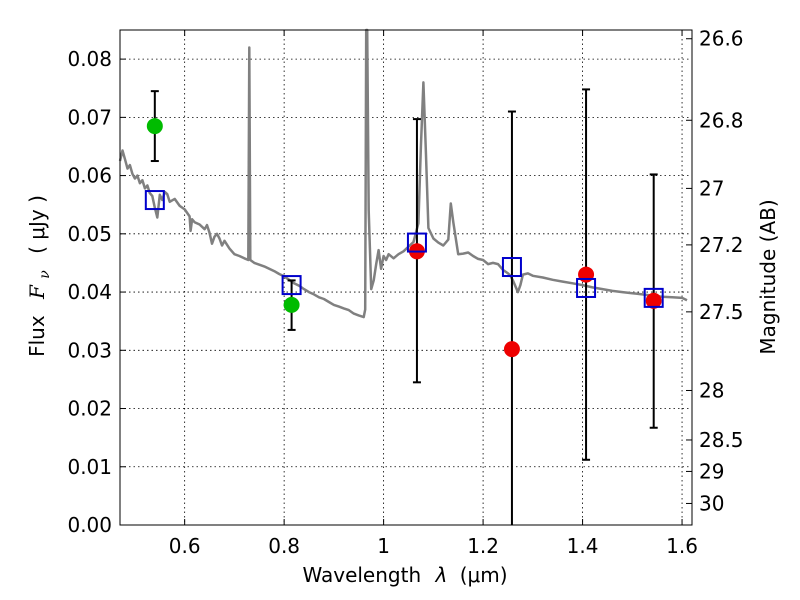 The image size is (800, 600). Describe the element at coordinates (89, 292) in the screenshot. I see `y-tick-label: 0.04` at that location.